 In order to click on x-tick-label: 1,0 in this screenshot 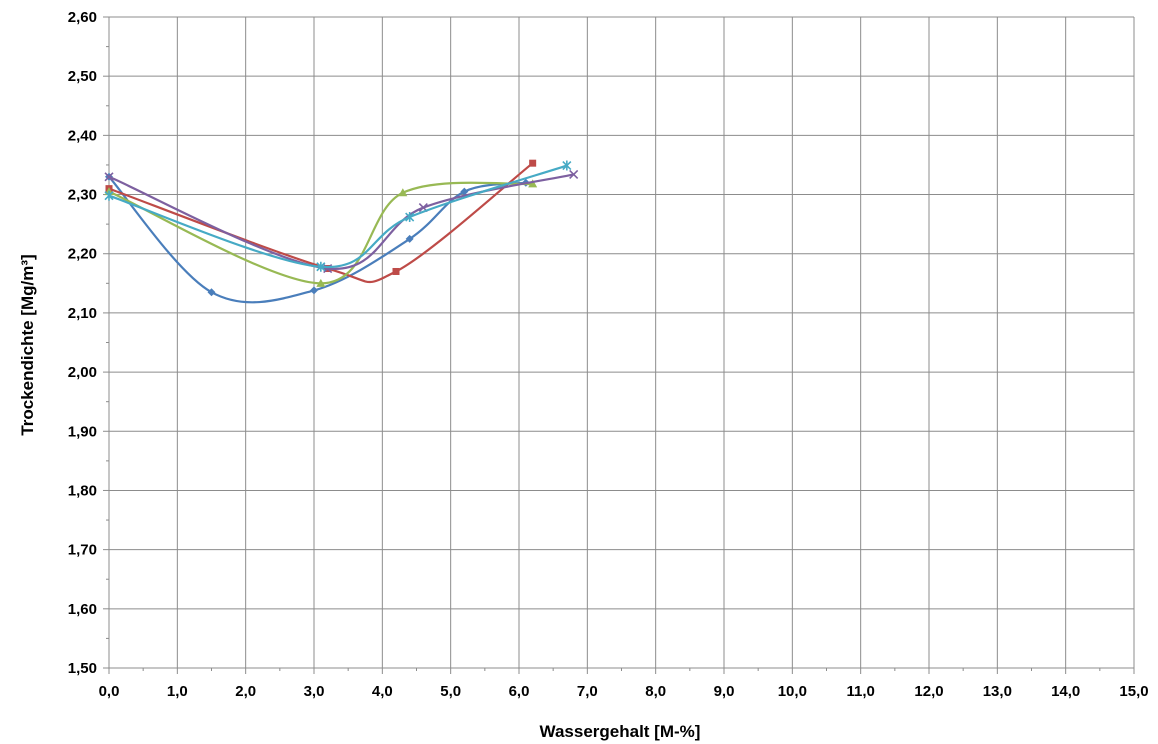, I will do `click(177, 691)`.